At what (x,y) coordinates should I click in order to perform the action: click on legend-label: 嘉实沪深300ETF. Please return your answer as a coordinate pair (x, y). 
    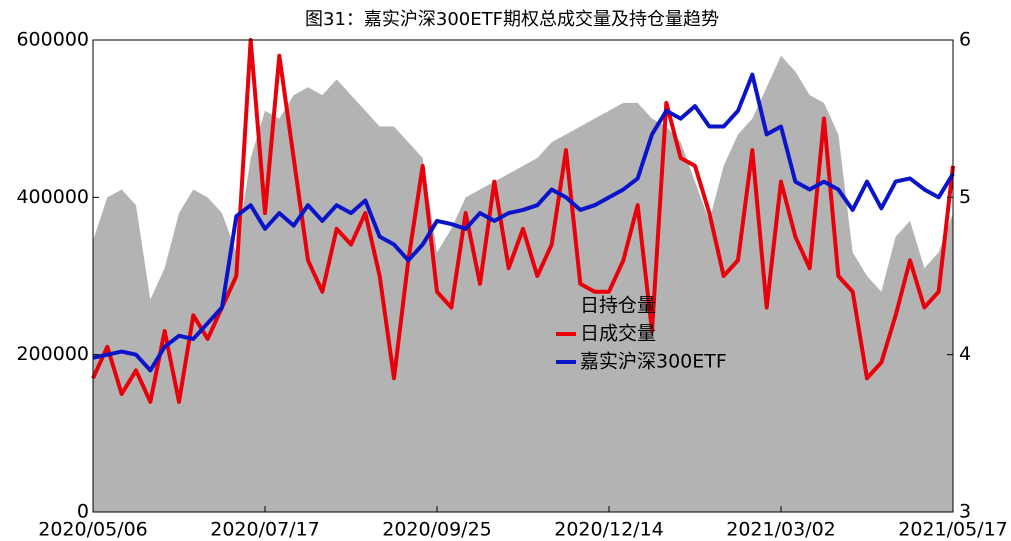
    Looking at the image, I should click on (653, 362).